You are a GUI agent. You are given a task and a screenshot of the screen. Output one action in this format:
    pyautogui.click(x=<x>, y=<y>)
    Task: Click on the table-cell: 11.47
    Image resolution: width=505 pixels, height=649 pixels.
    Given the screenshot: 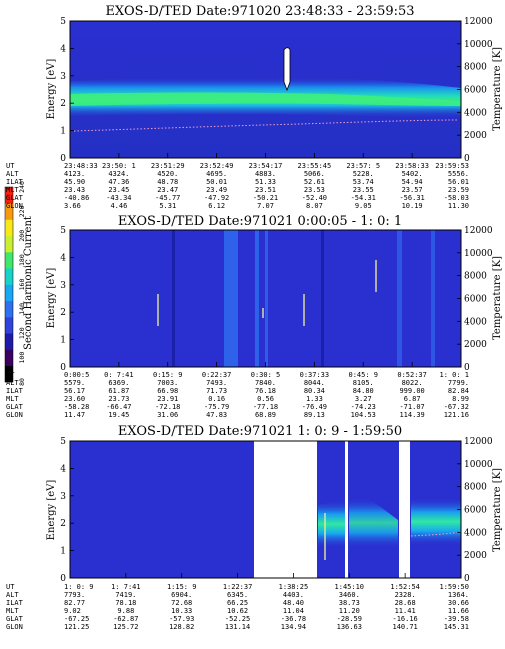 What is the action you would take?
    pyautogui.click(x=74, y=415)
    